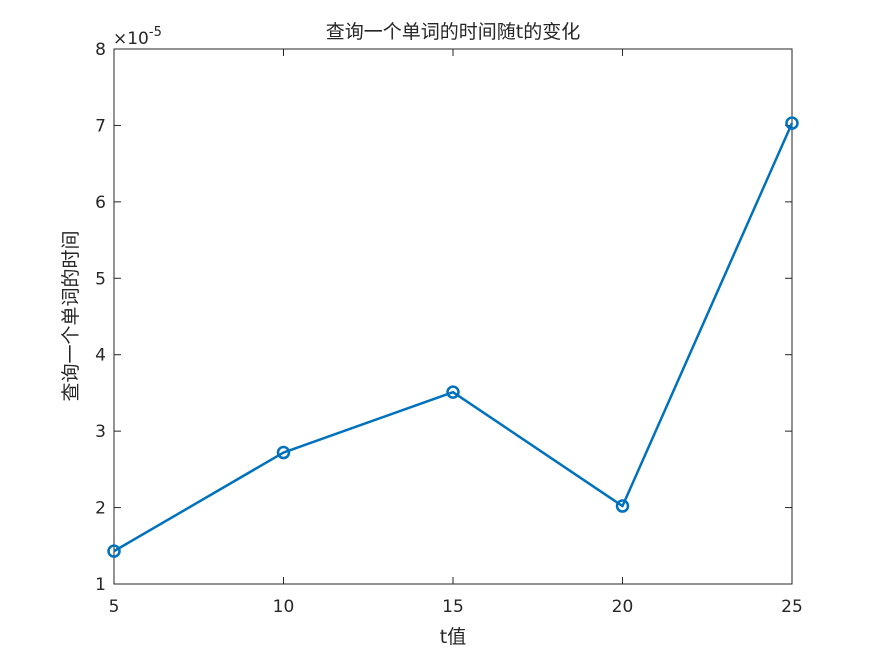 This screenshot has width=875, height=660. I want to click on y-tick-label: 6, so click(100, 203).